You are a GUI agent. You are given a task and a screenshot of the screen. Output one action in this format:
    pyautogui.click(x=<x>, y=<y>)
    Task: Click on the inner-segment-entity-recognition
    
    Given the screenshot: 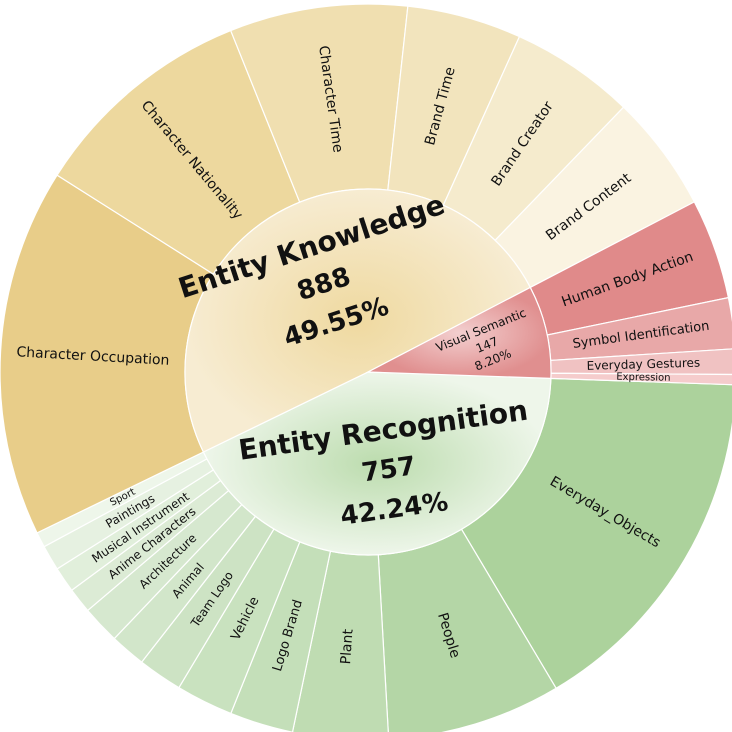 What is the action you would take?
    pyautogui.click(x=377, y=463)
    